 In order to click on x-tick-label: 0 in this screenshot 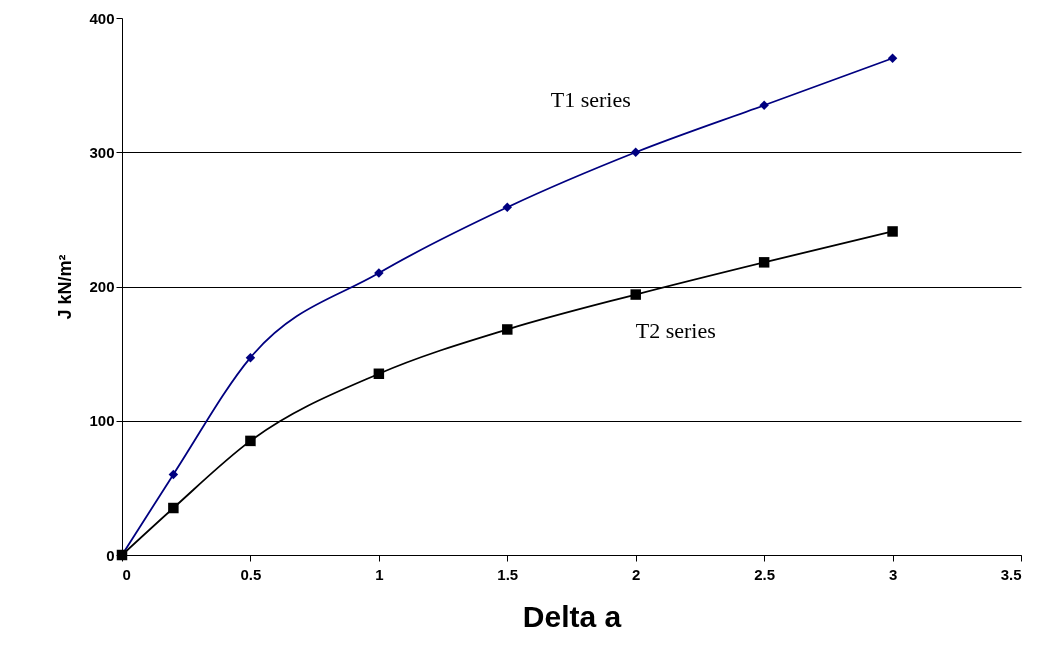, I will do `click(126, 574)`.